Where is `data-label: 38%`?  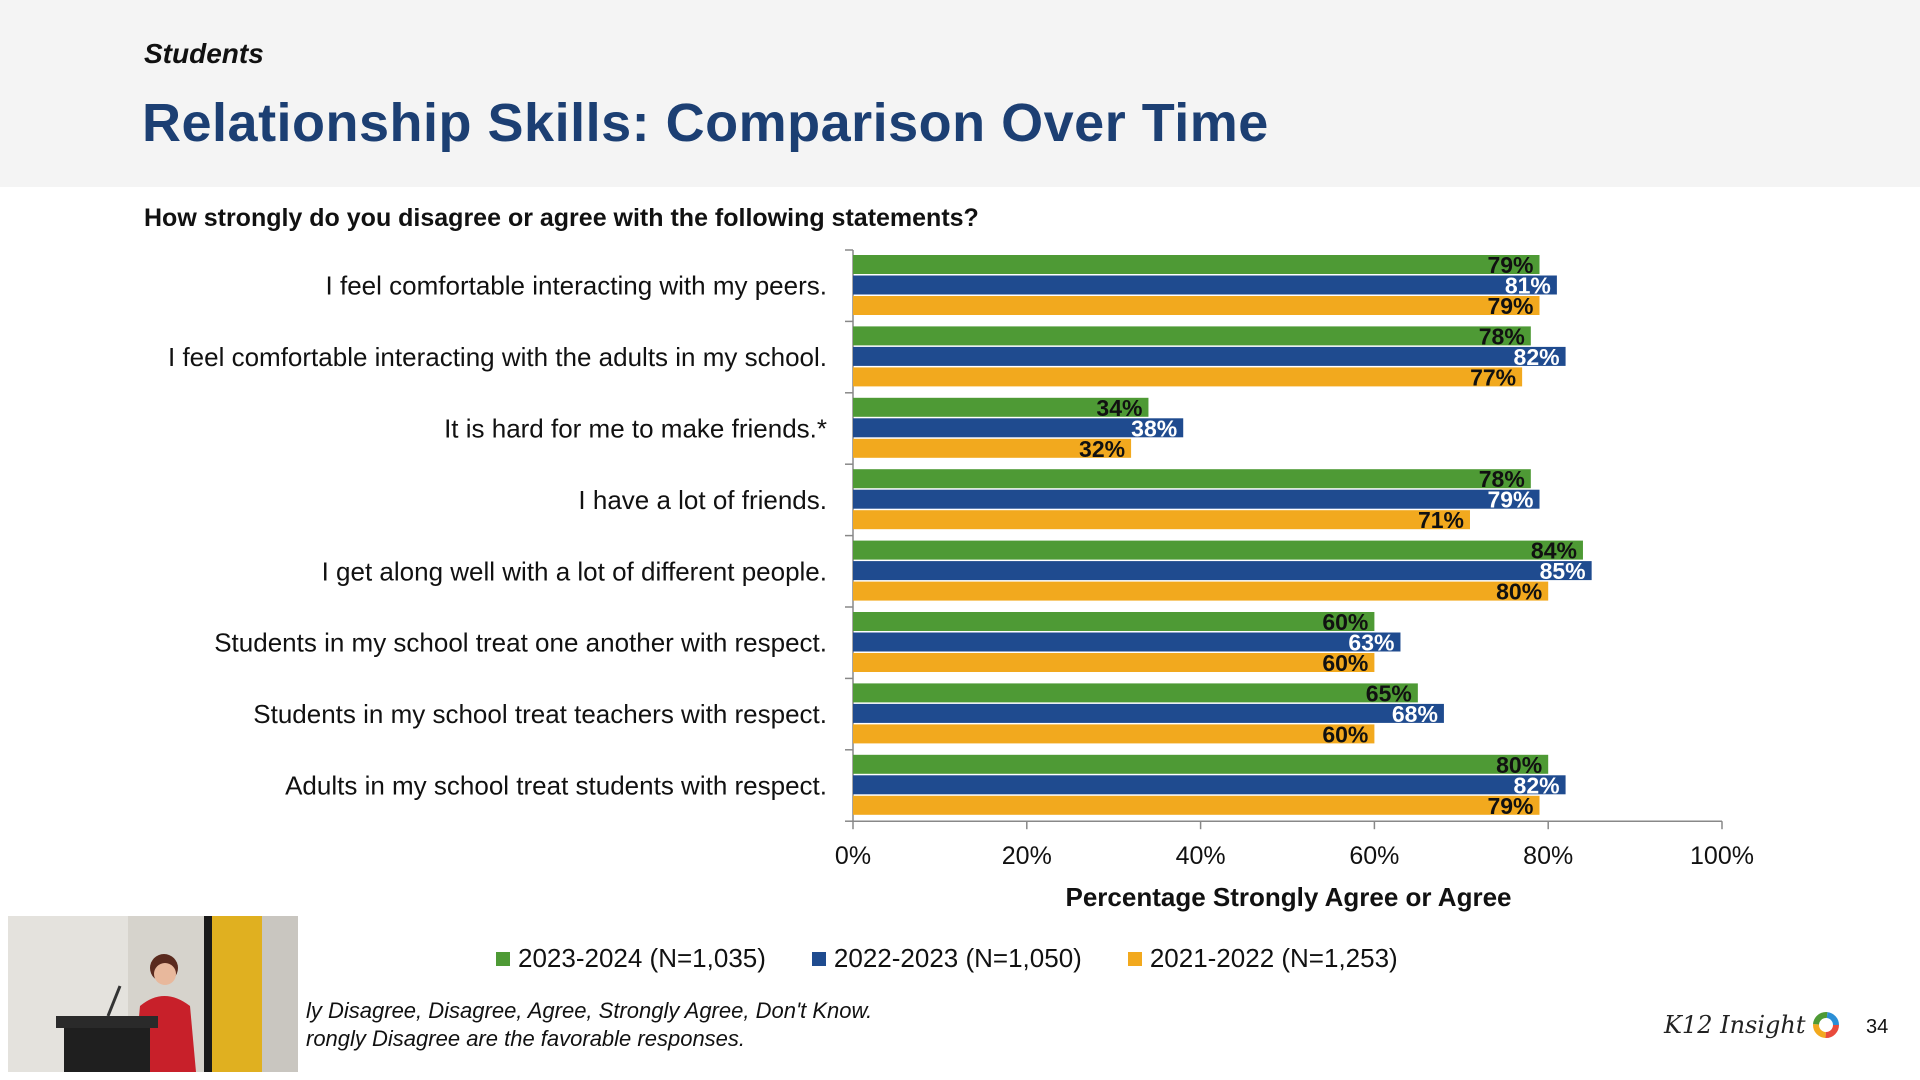 data-label: 38% is located at coordinates (1154, 428).